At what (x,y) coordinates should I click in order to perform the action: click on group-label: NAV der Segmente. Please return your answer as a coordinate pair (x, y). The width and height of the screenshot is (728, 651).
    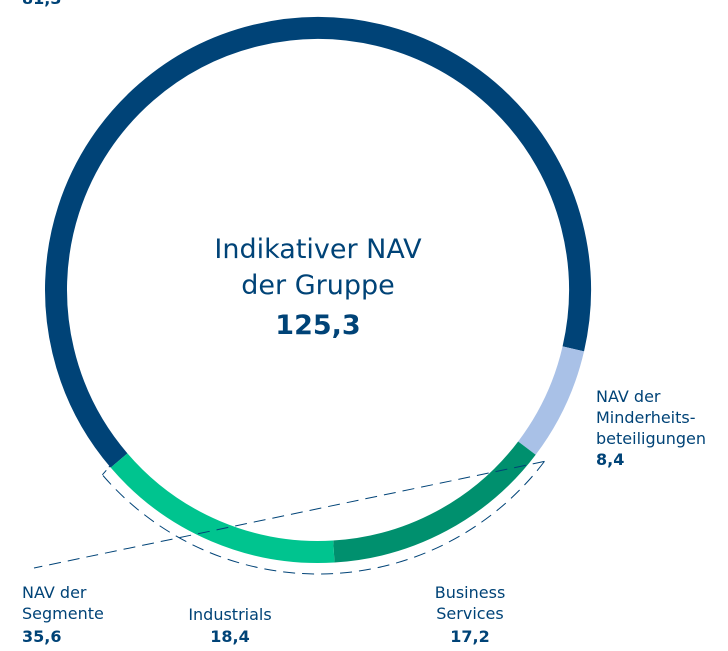
    Looking at the image, I should click on (63, 603).